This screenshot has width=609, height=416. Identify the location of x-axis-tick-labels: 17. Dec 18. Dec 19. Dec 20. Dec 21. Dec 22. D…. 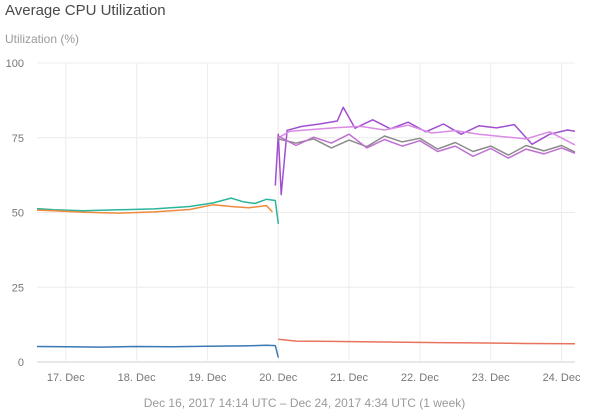
(314, 378).